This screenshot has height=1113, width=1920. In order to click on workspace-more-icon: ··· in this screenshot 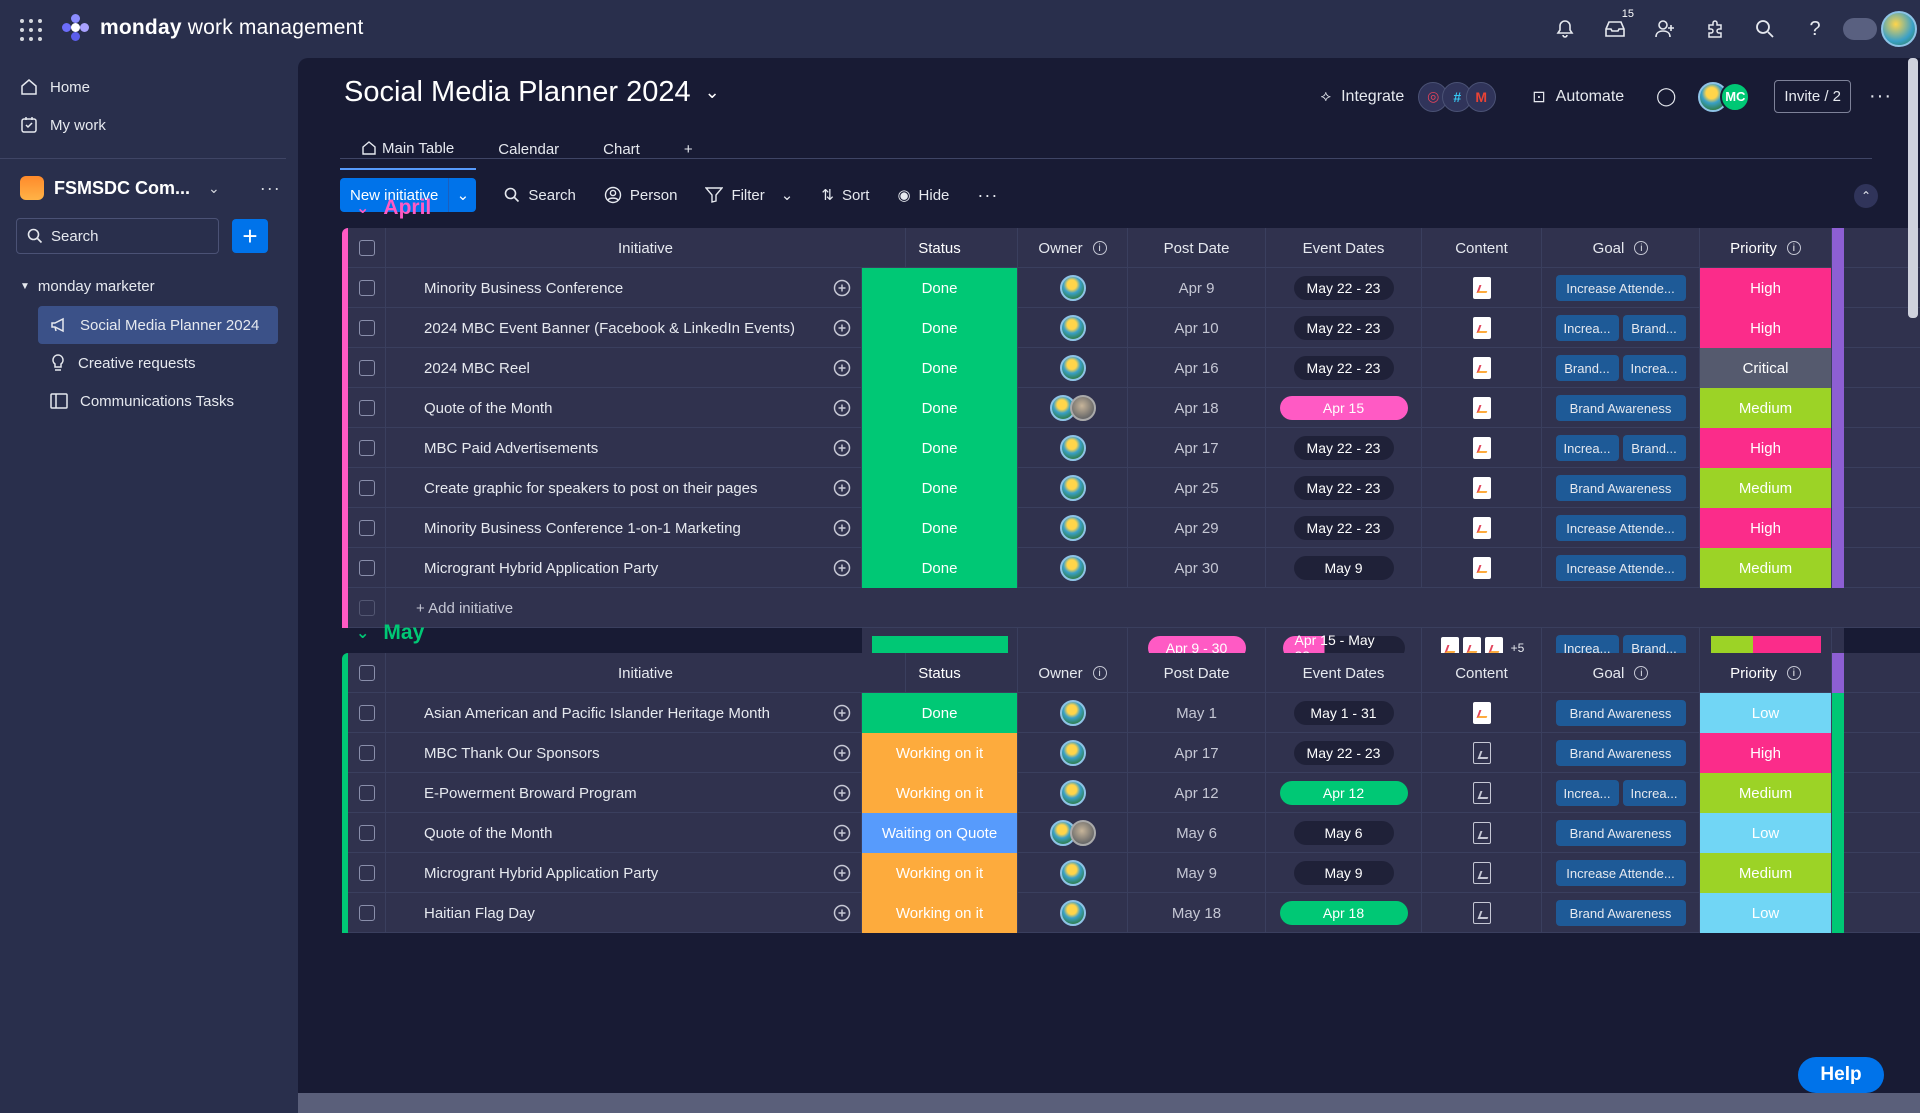, I will do `click(270, 187)`.